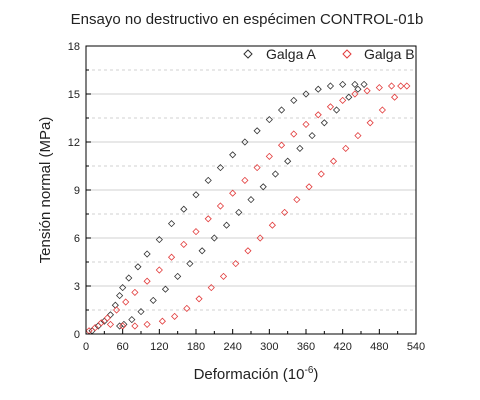 The width and height of the screenshot is (480, 400). Describe the element at coordinates (86, 347) in the screenshot. I see `x-tick-label: 0` at that location.